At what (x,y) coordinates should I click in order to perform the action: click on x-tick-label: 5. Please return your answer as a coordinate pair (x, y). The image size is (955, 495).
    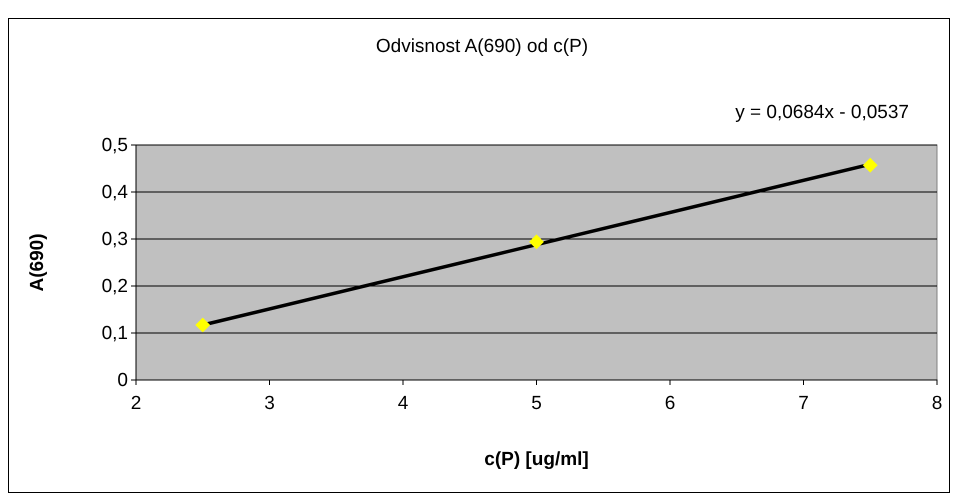
    Looking at the image, I should click on (536, 403).